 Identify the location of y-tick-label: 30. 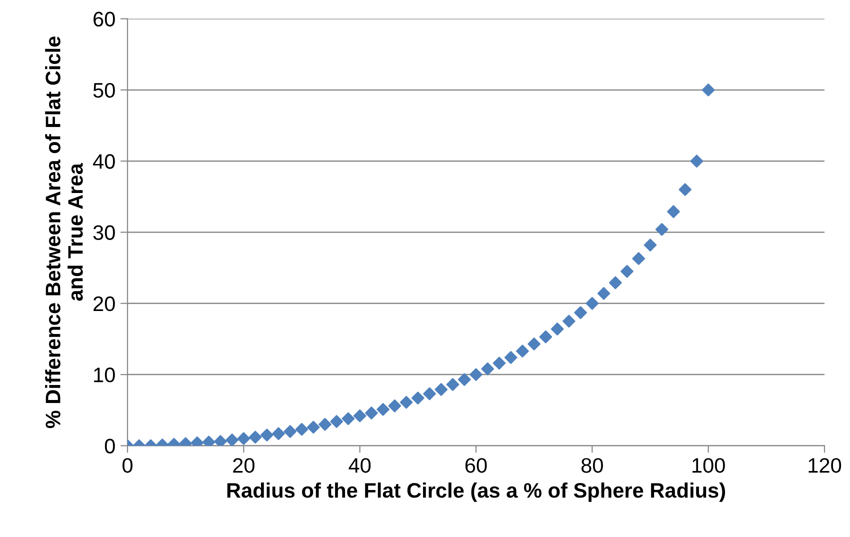
(104, 232).